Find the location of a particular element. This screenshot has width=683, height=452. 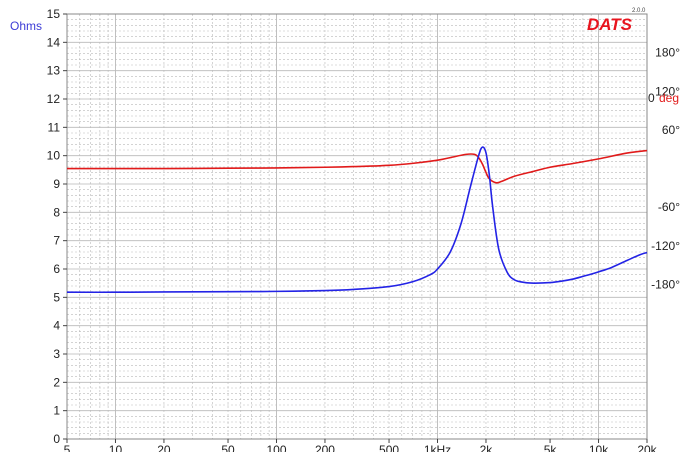

y-tick-label: 5 is located at coordinates (56, 297).